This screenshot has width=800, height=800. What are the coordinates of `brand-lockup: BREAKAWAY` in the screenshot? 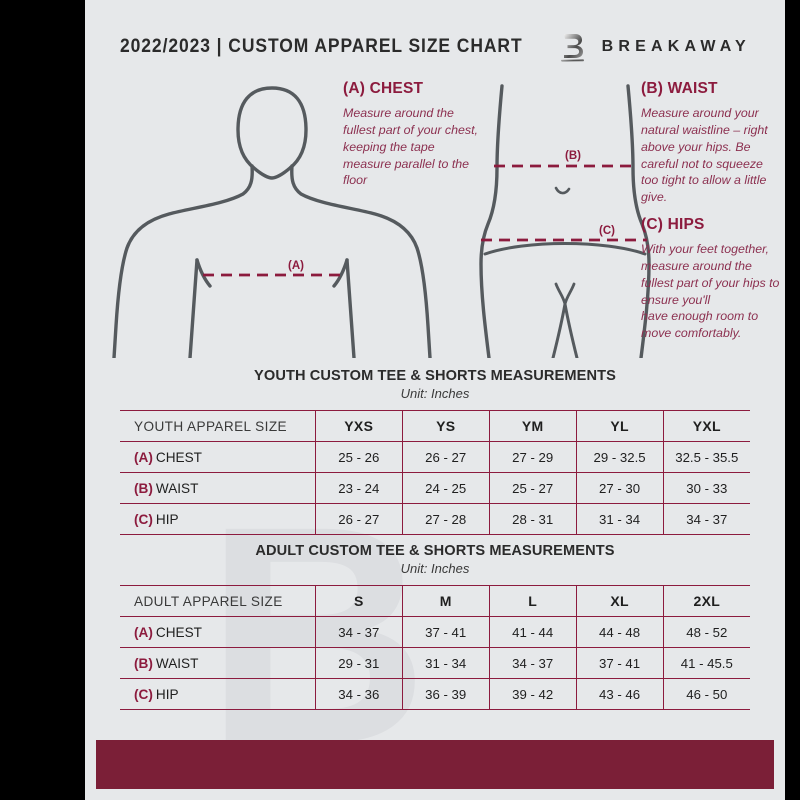 It's located at (654, 47).